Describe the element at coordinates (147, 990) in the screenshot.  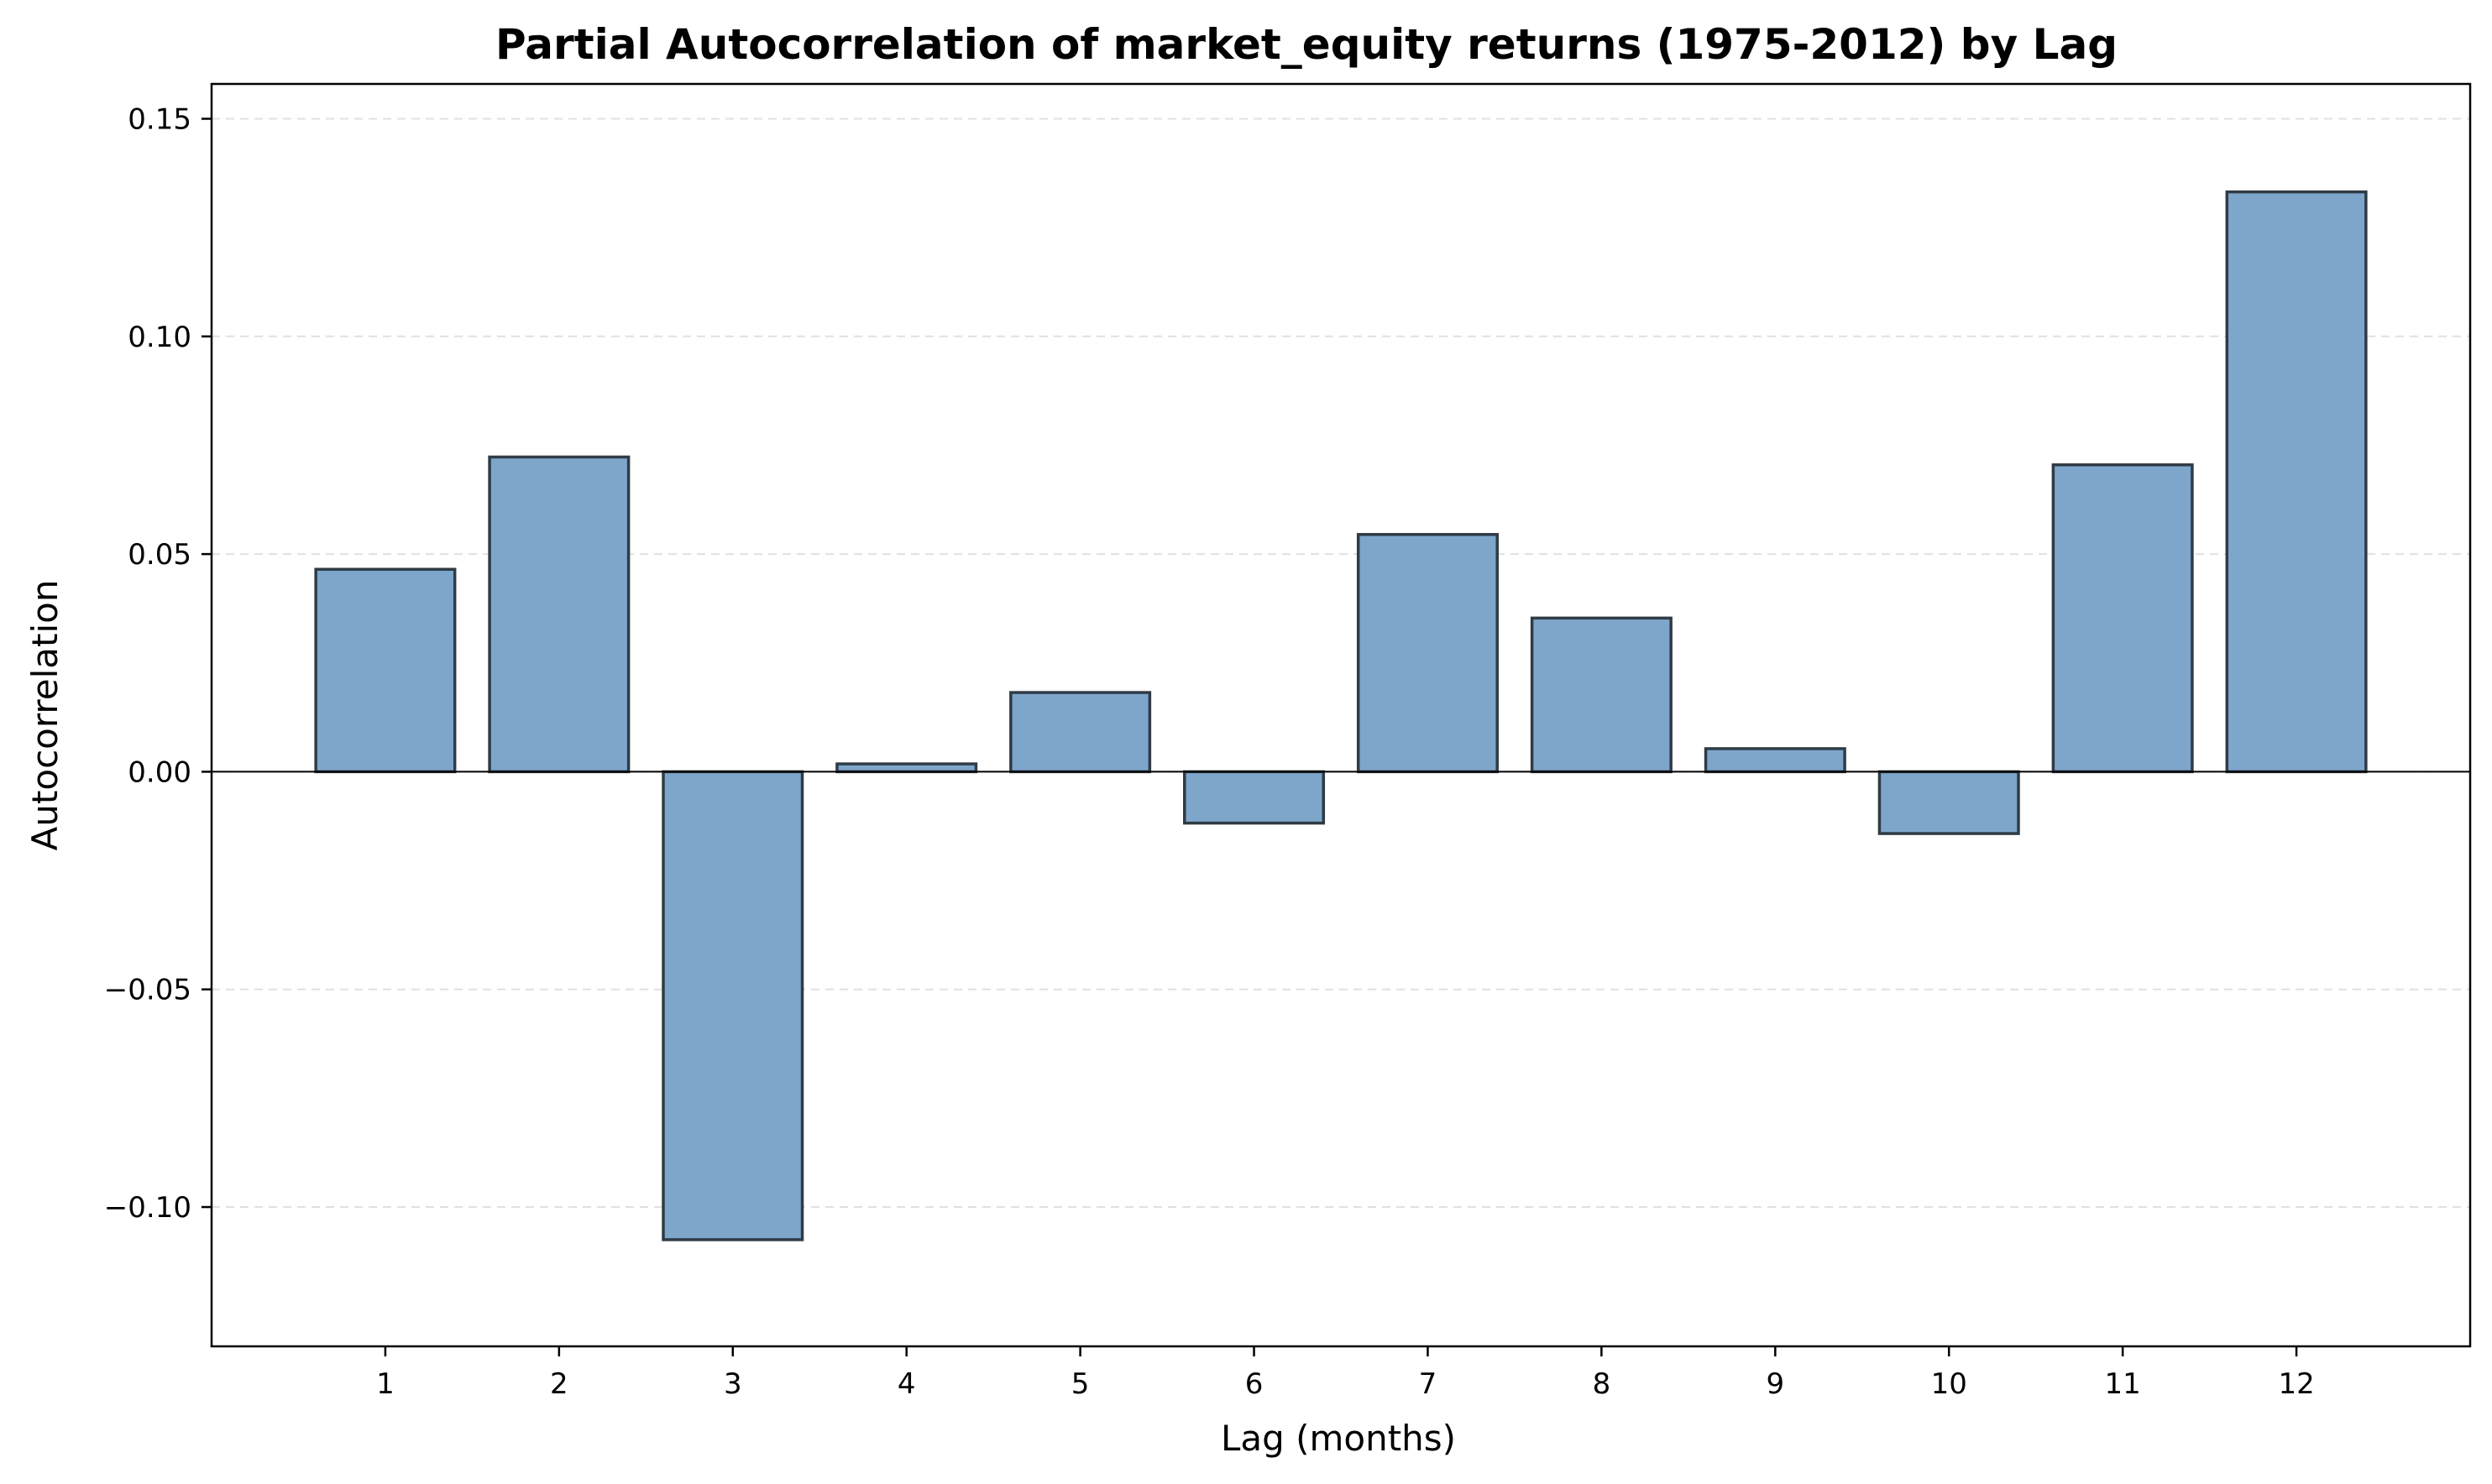
I see `y-tick-label: −0.05` at that location.